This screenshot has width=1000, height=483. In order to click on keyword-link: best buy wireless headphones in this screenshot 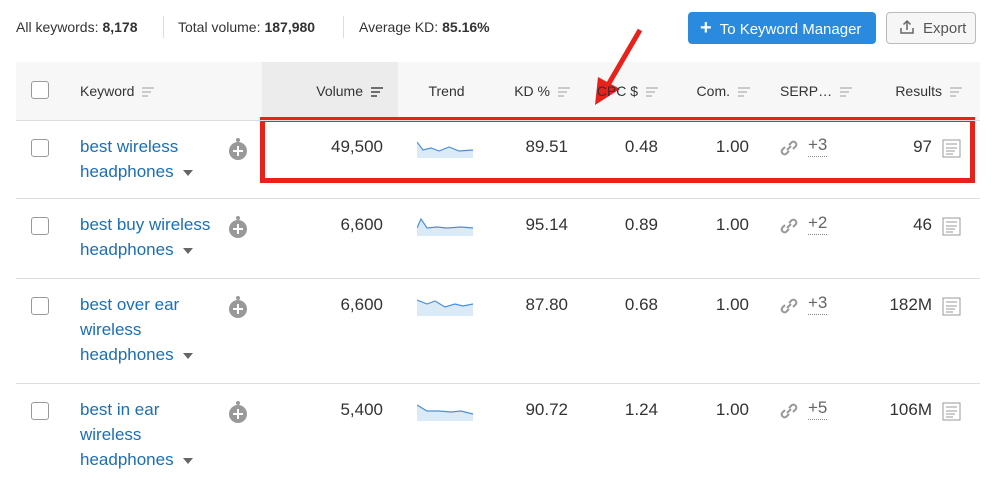, I will do `click(150, 237)`.